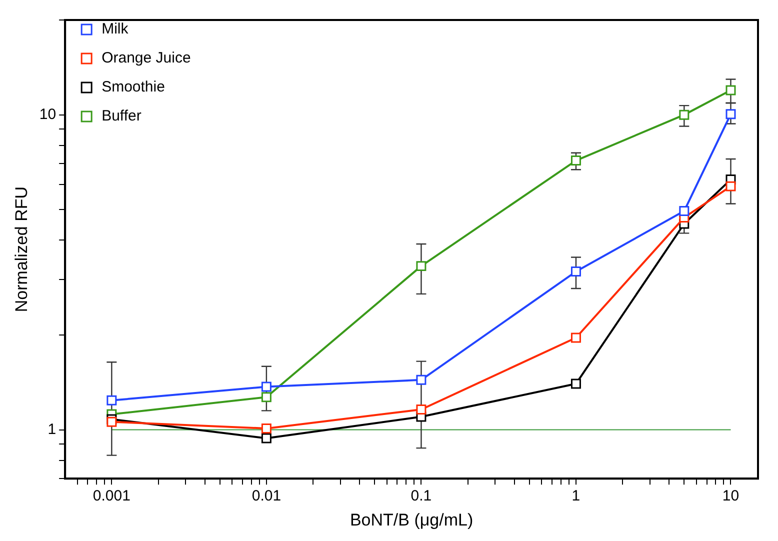 Image resolution: width=778 pixels, height=541 pixels. I want to click on x-tick-label: 0.01, so click(267, 496).